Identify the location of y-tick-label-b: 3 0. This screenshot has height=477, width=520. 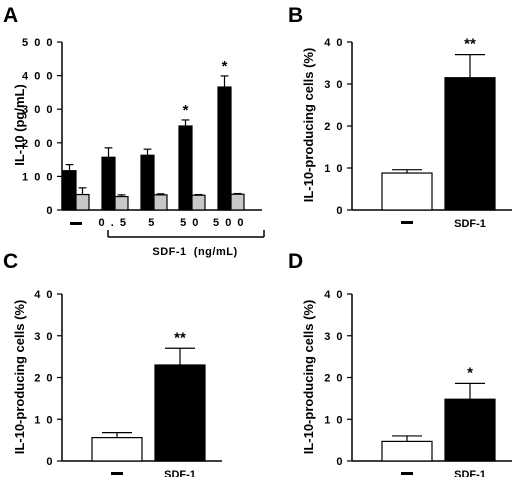
(334, 85).